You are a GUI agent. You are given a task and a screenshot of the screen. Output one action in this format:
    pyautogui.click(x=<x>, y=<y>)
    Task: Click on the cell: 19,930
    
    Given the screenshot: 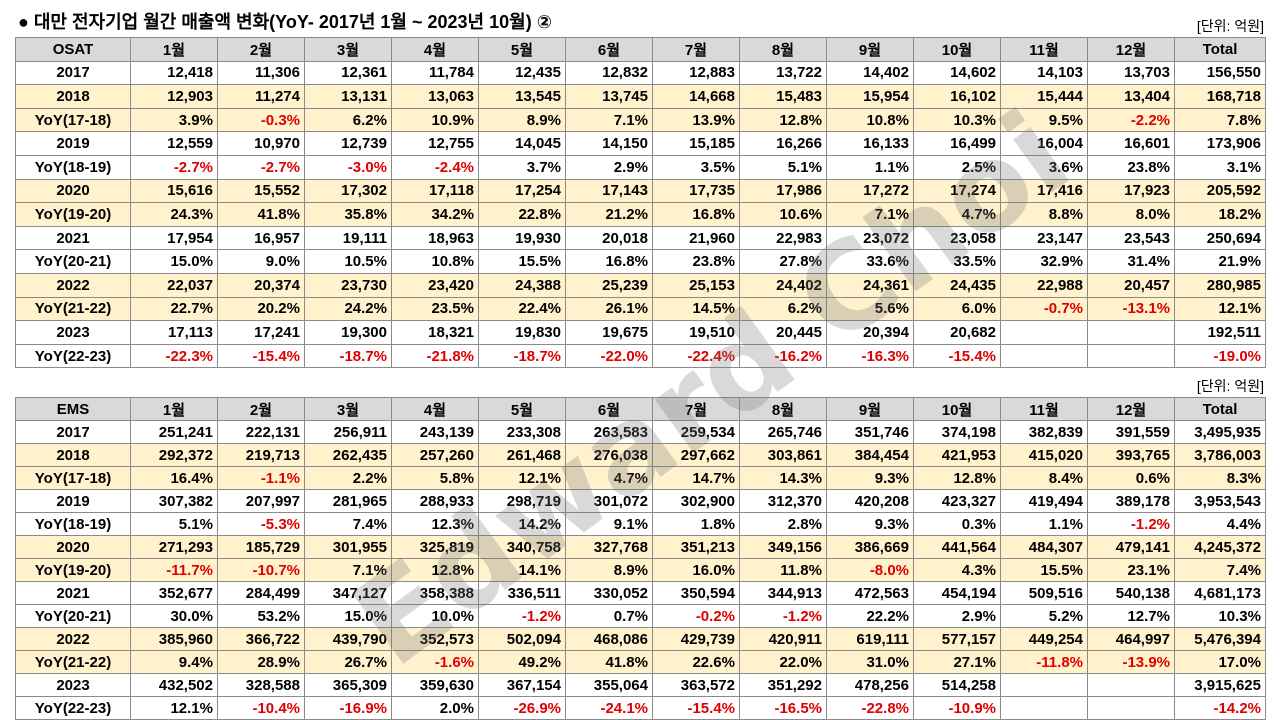 What is the action you would take?
    pyautogui.click(x=522, y=238)
    